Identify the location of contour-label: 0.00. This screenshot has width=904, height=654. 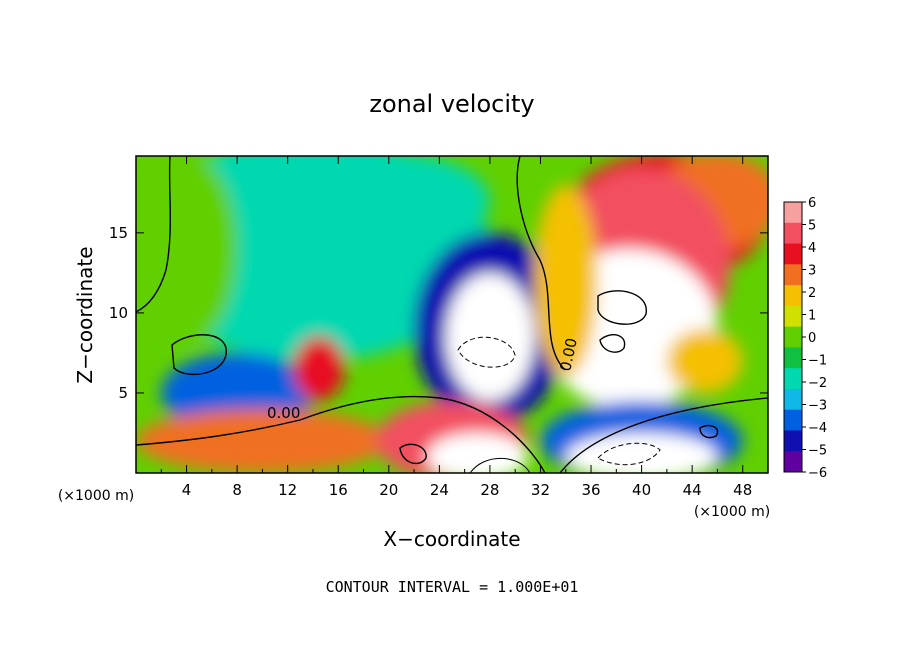
(283, 413).